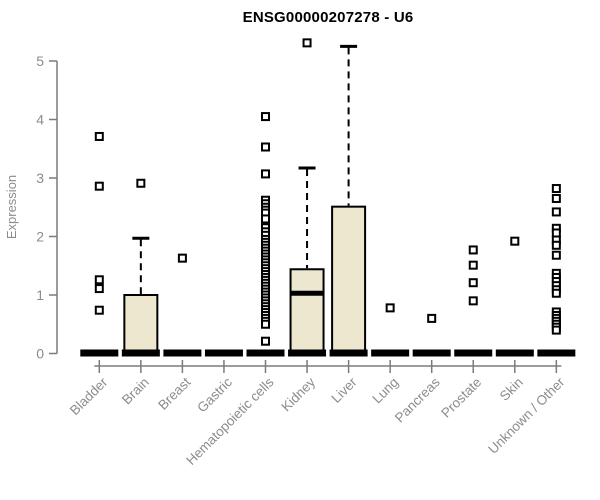 Image resolution: width=600 pixels, height=500 pixels. I want to click on chart-title: ENSG00000207278 - U6, so click(328, 17).